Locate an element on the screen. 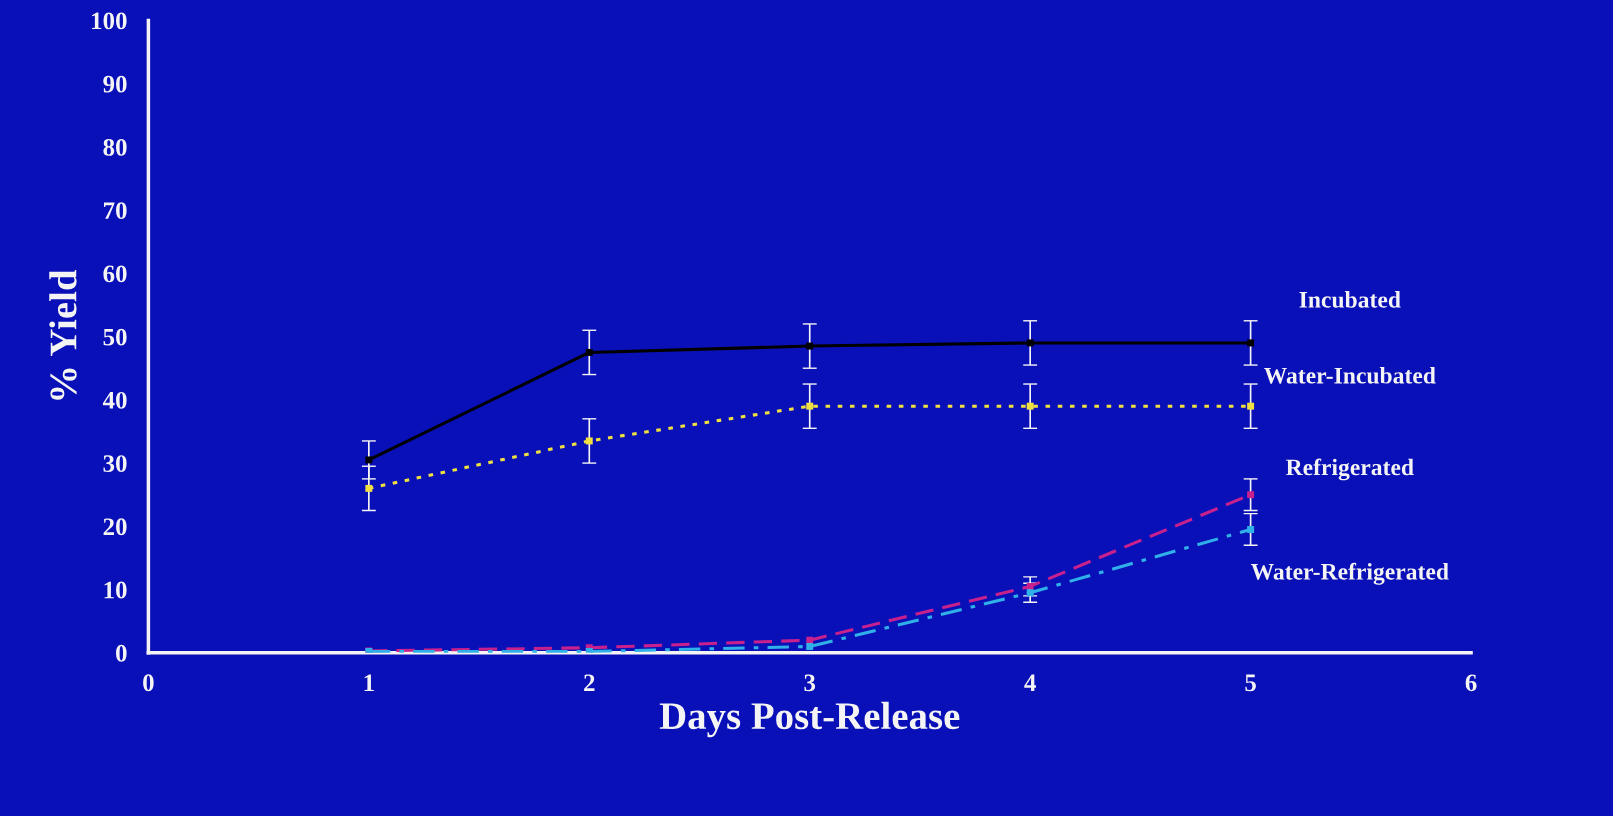  y-tick-label: 80 is located at coordinates (115, 147).